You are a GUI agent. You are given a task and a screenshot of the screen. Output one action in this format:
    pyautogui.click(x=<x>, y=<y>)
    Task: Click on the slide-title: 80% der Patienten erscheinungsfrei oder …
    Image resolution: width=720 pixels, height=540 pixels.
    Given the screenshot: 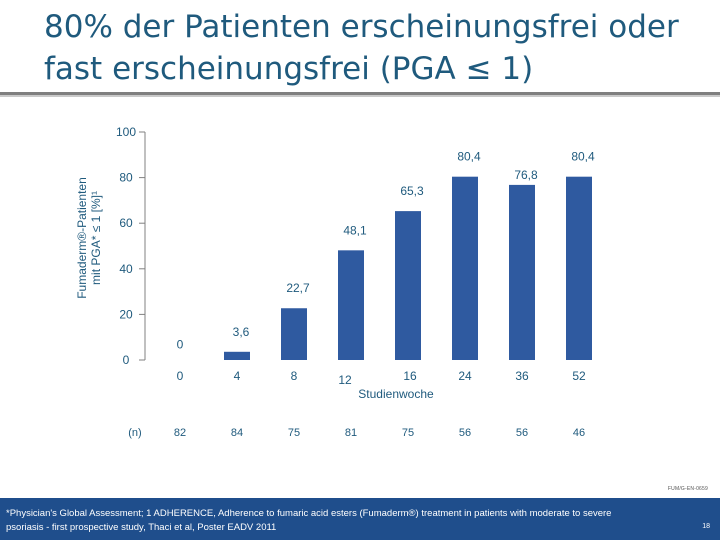 What is the action you would take?
    pyautogui.click(x=369, y=48)
    